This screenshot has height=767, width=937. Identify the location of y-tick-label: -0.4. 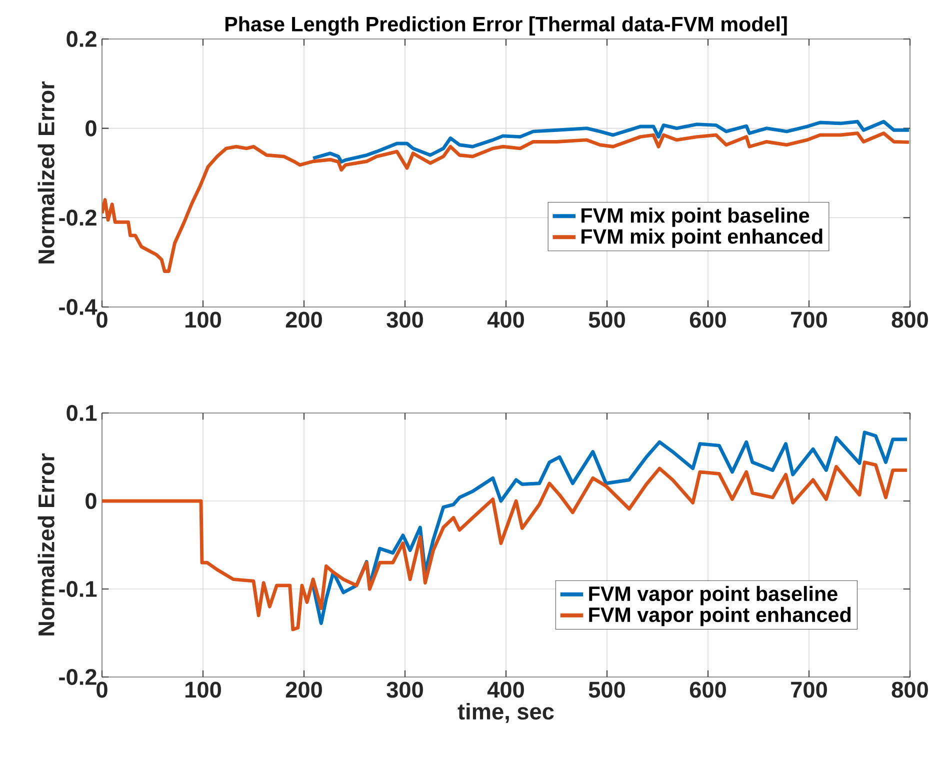
(78, 307).